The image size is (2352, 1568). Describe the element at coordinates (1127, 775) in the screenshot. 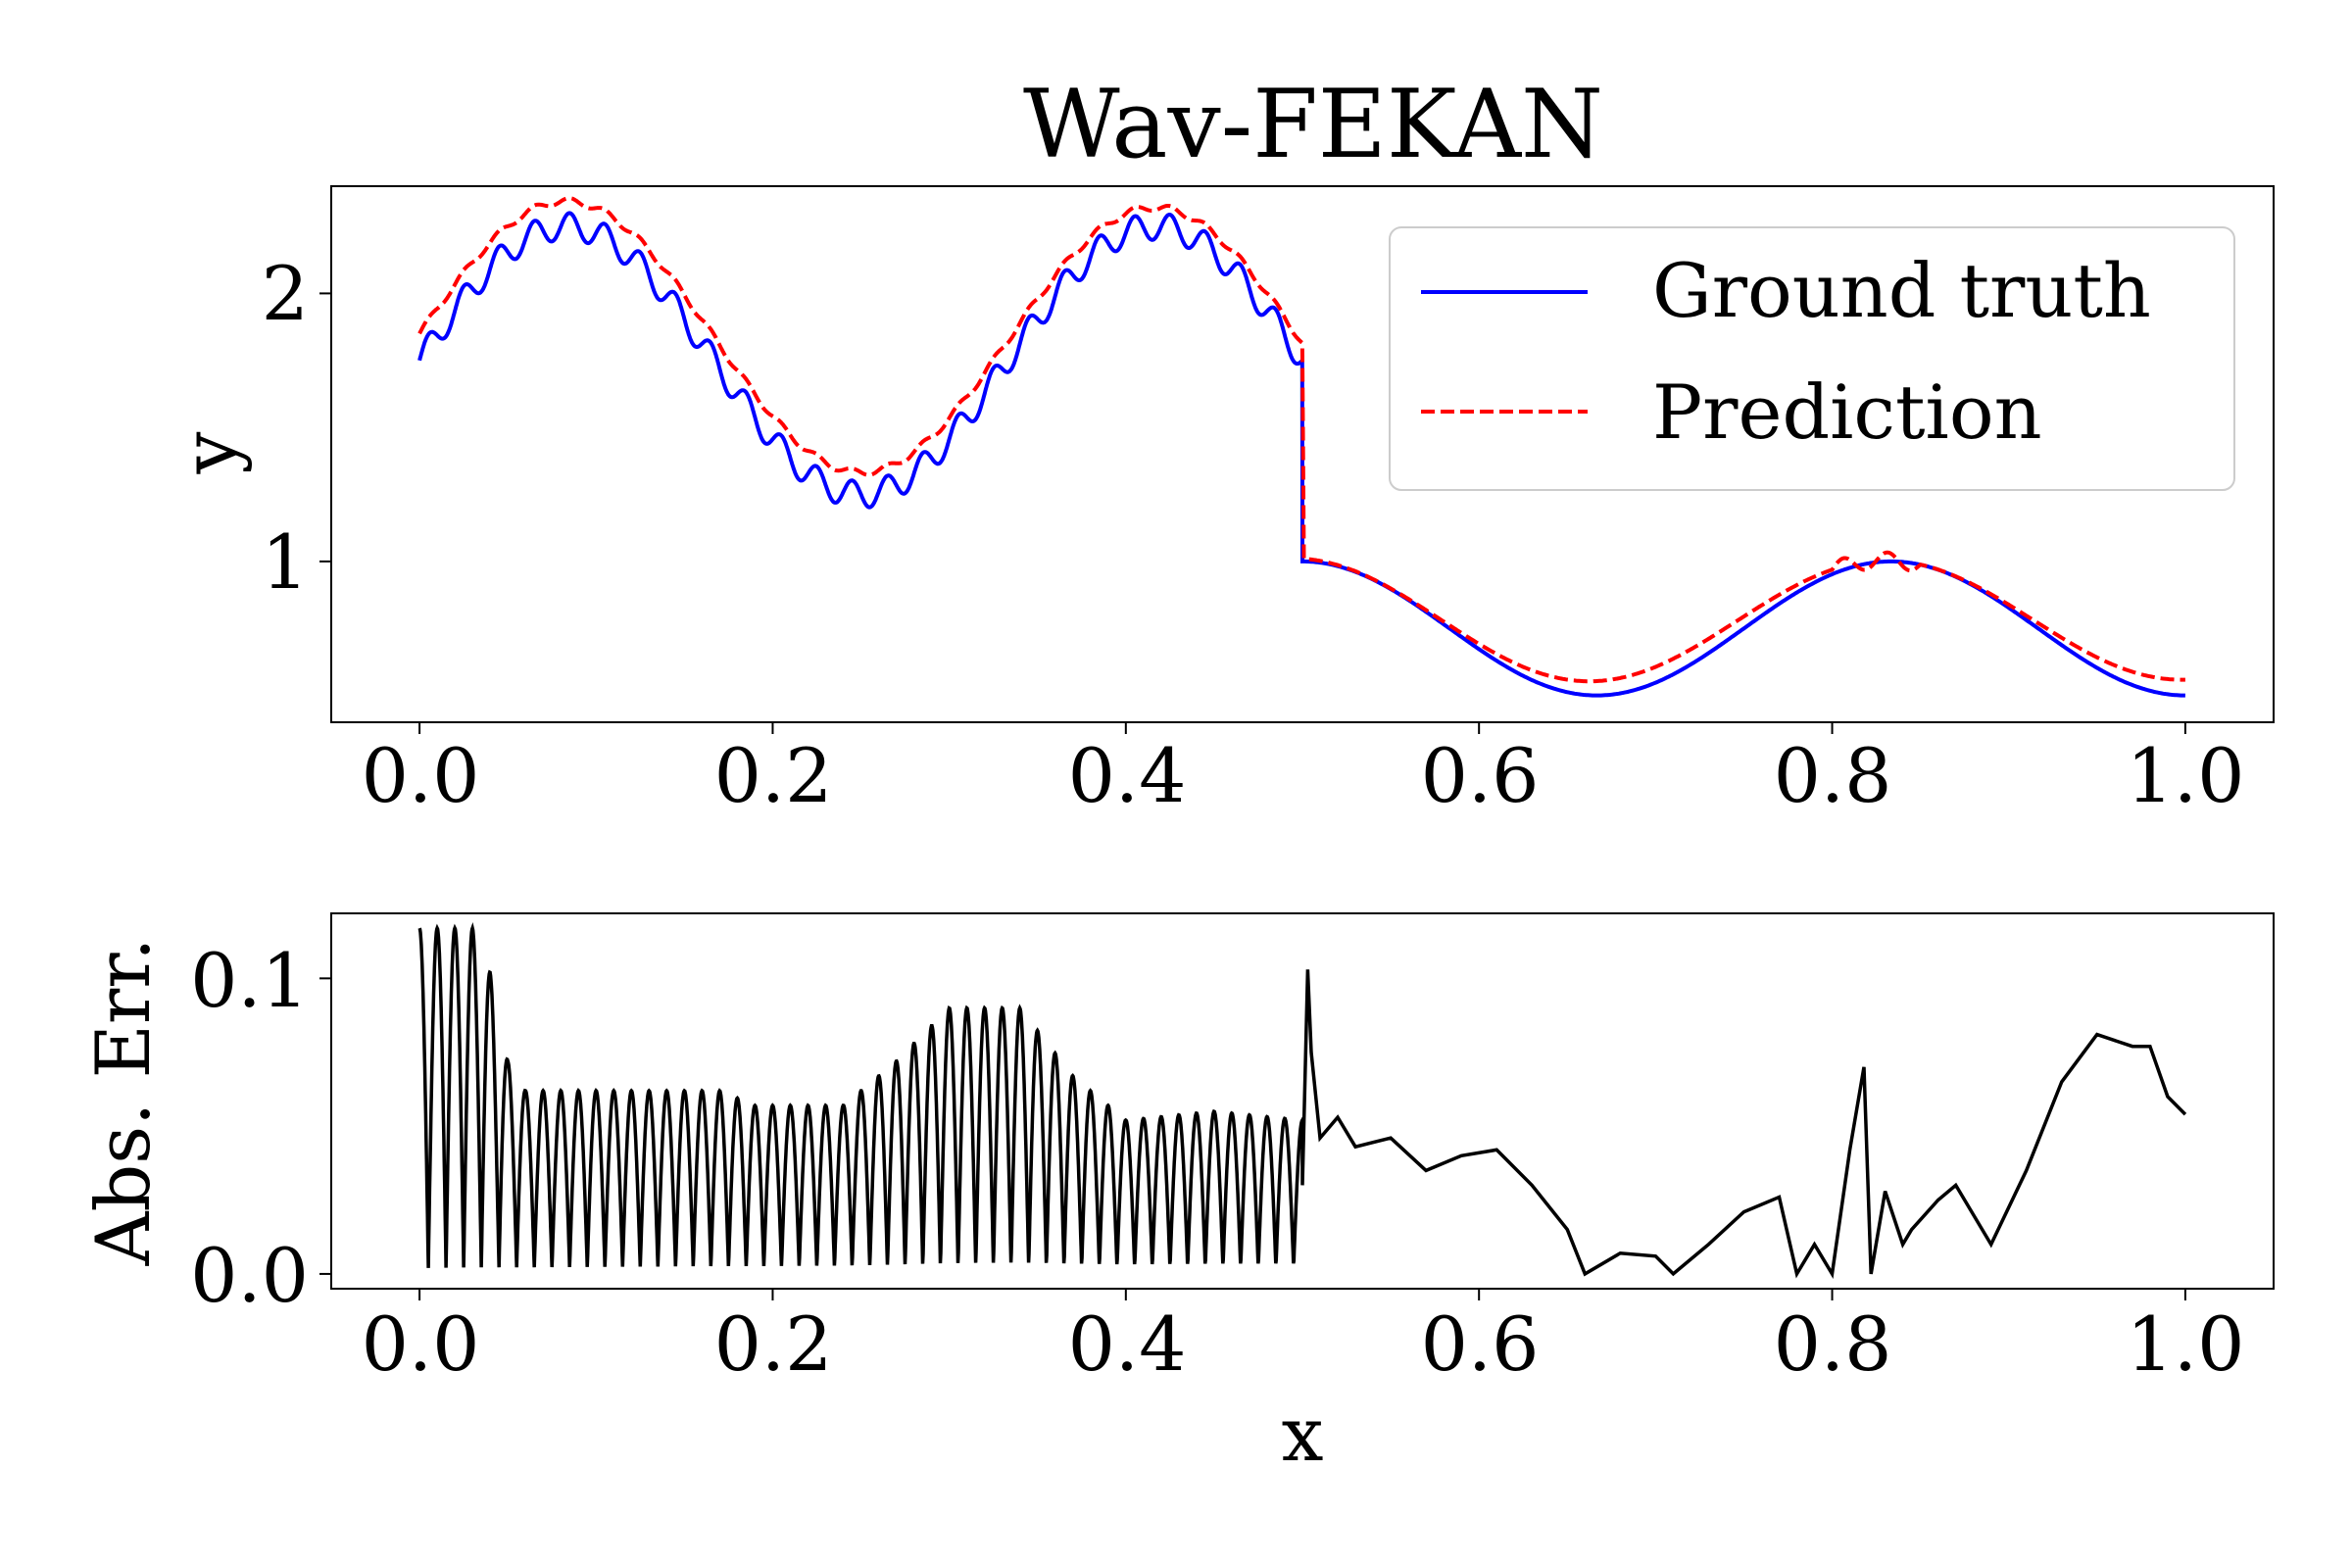

I see `top-xtick-label: 0.4` at that location.